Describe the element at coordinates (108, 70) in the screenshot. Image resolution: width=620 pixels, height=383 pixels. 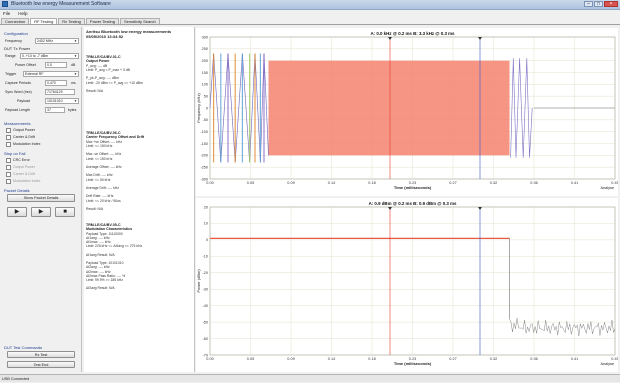
I see `result-line: Limit: P_avg < P_max + 3 dB` at that location.